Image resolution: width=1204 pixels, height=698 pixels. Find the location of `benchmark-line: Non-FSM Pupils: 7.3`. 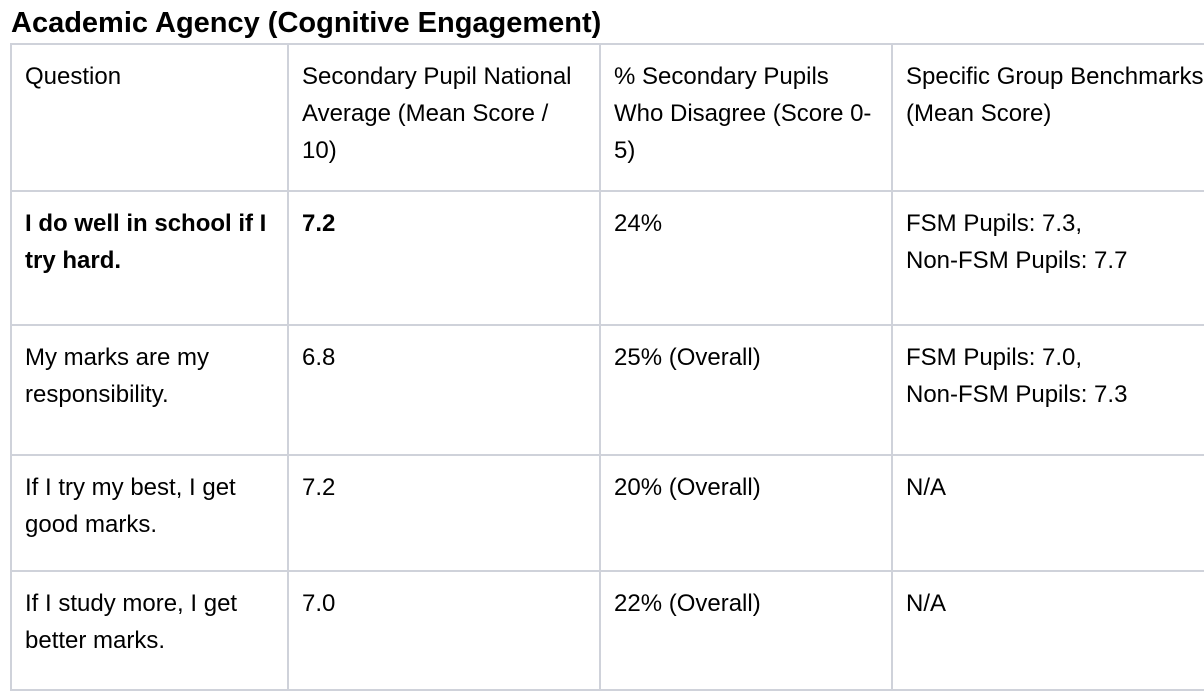

benchmark-line: Non-FSM Pupils: 7.3 is located at coordinates (1017, 394).